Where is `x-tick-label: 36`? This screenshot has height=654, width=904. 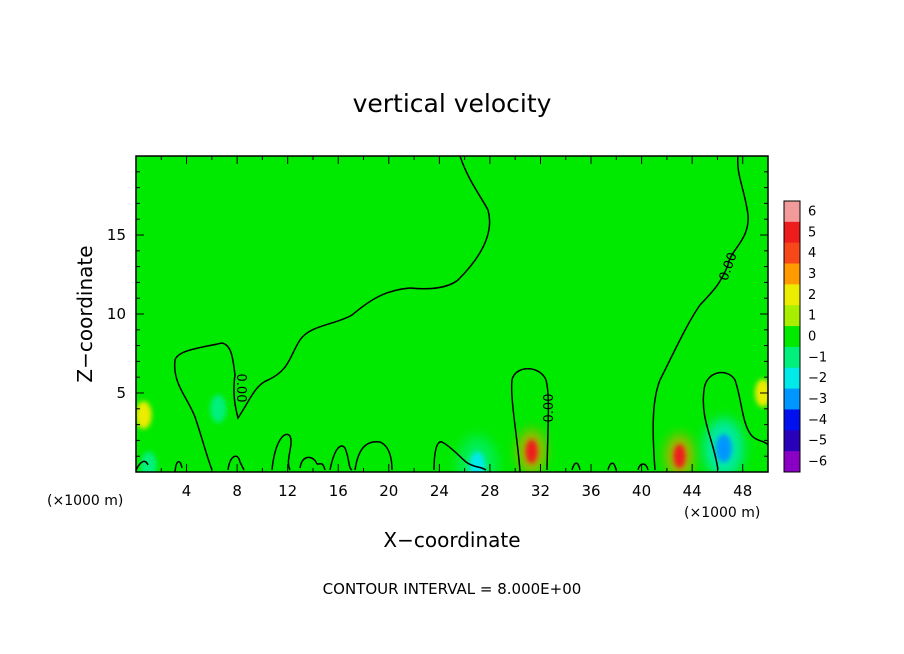
x-tick-label: 36 is located at coordinates (590, 491).